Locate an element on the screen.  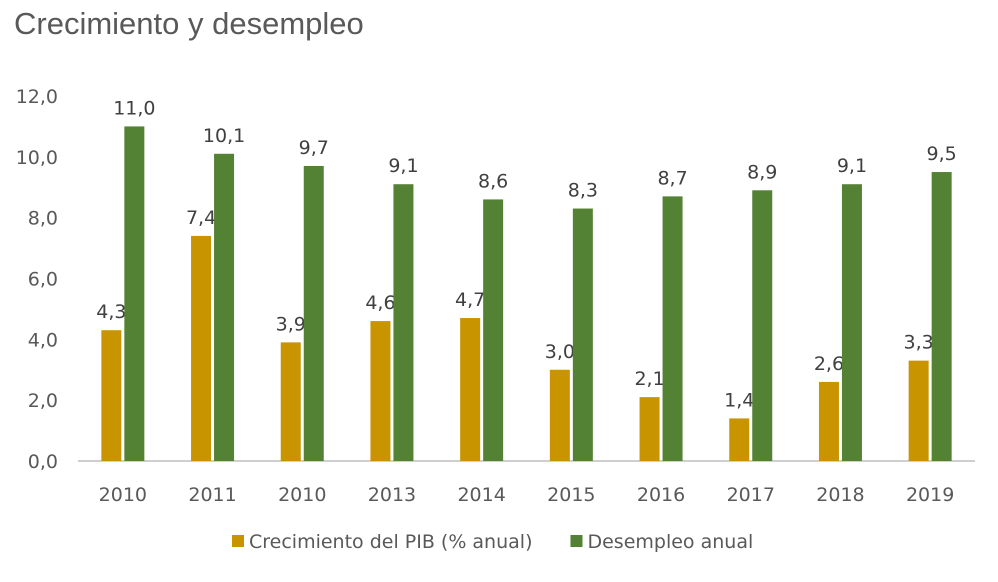
x-tick-label: 2011 is located at coordinates (212, 495).